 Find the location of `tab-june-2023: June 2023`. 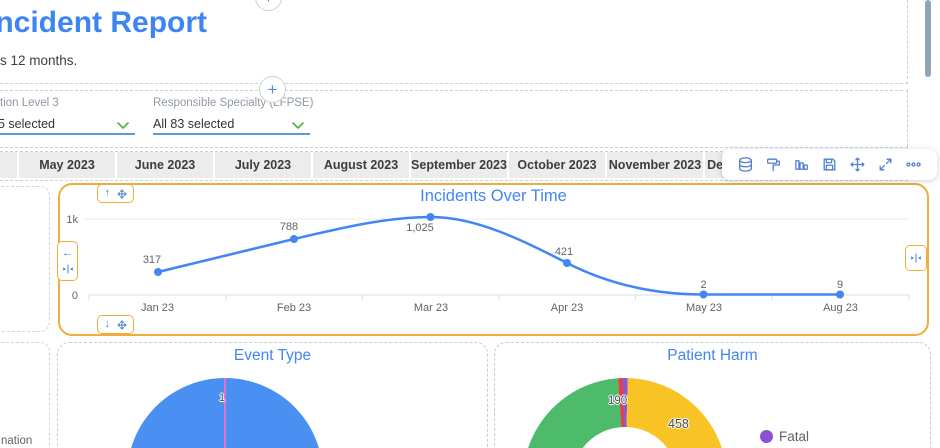

tab-june-2023: June 2023 is located at coordinates (165, 165).